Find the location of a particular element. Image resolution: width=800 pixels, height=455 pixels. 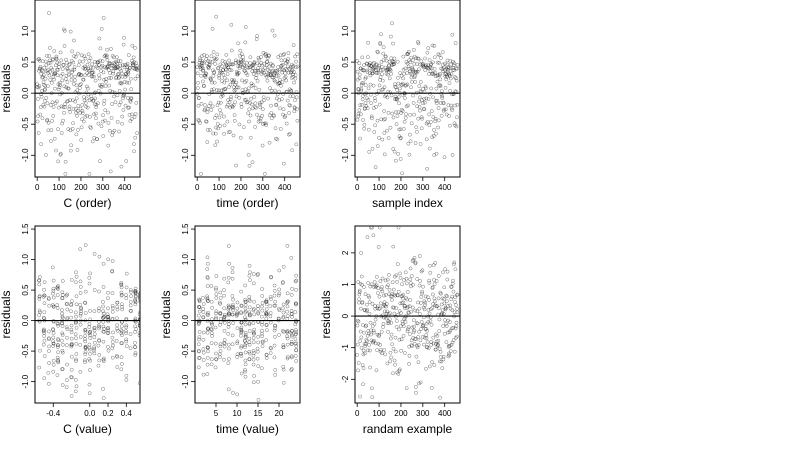

y-tick-label: 0.5 is located at coordinates (345, 62).